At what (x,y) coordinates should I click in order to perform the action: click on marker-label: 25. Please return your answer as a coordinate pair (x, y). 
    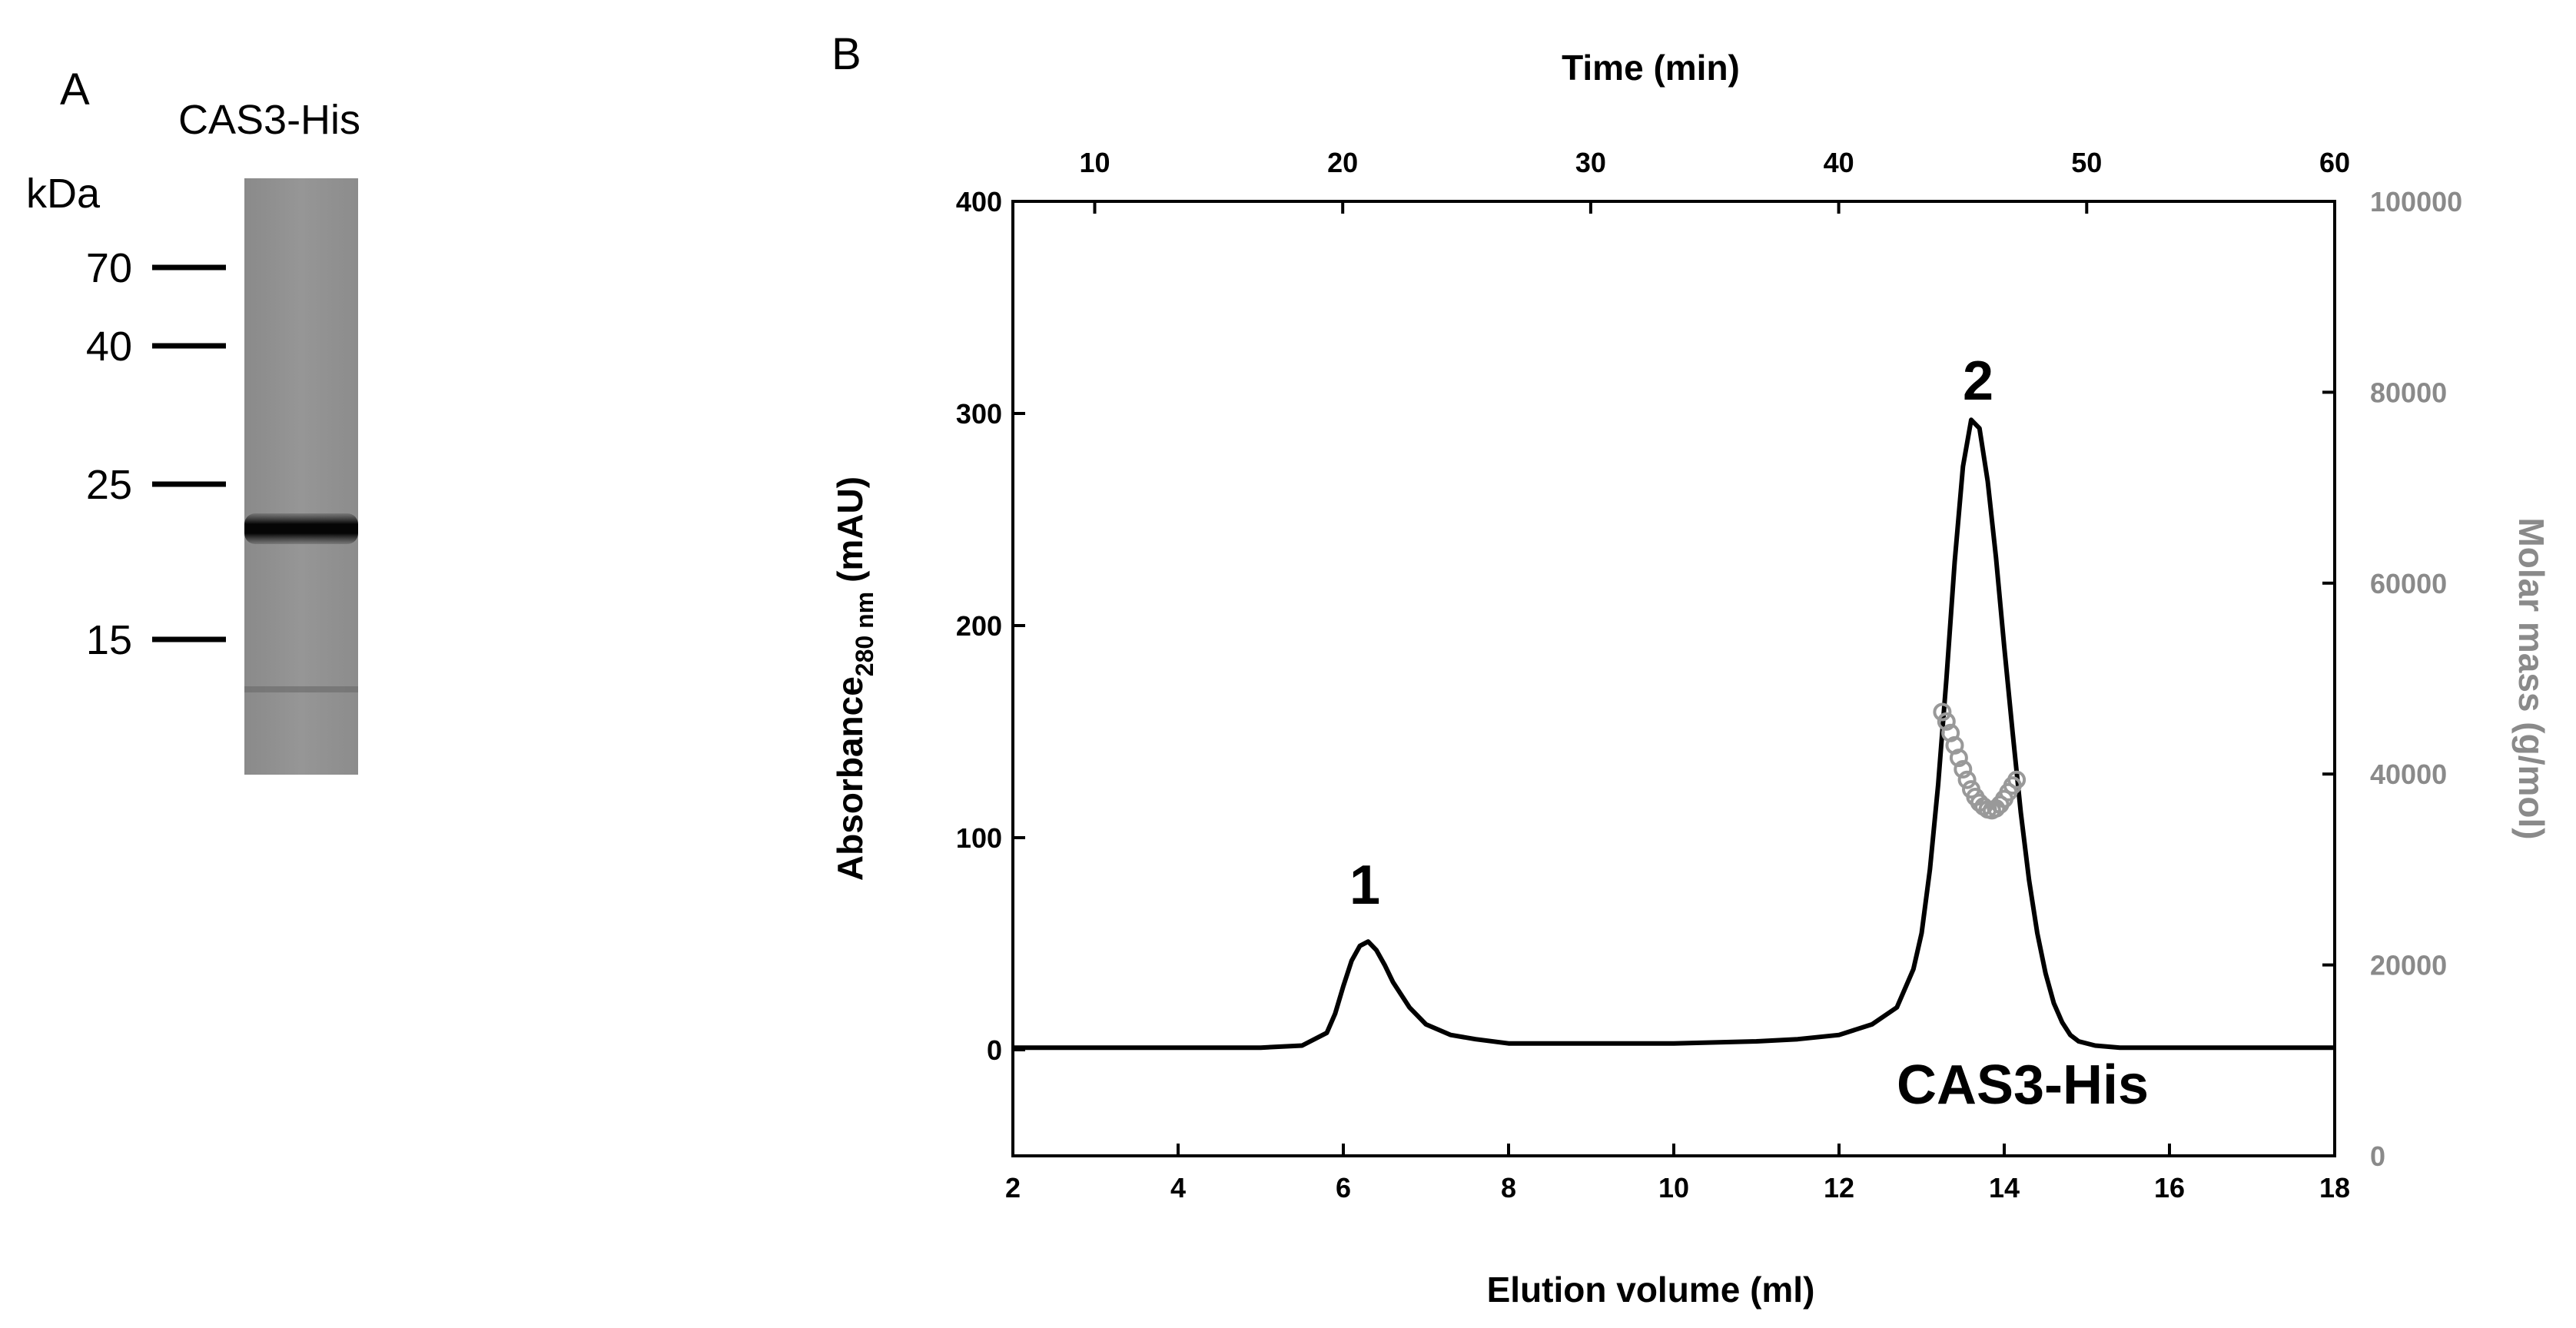
    Looking at the image, I should click on (109, 485).